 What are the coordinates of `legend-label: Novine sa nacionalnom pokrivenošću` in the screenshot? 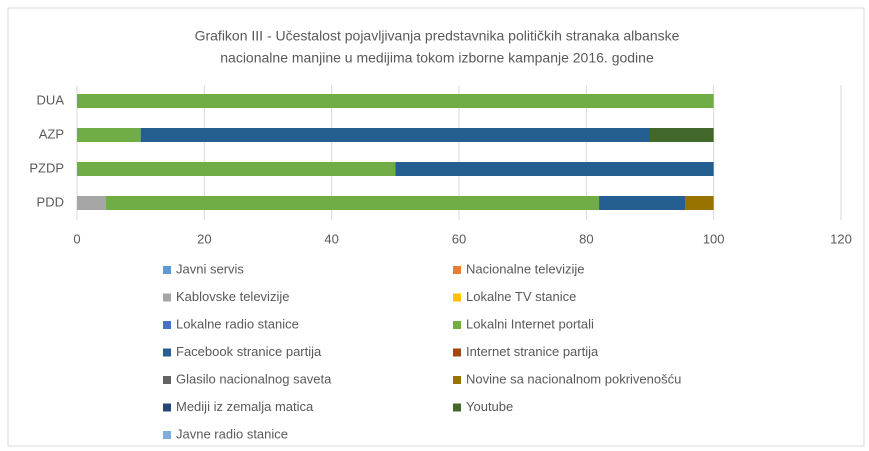 It's located at (573, 378).